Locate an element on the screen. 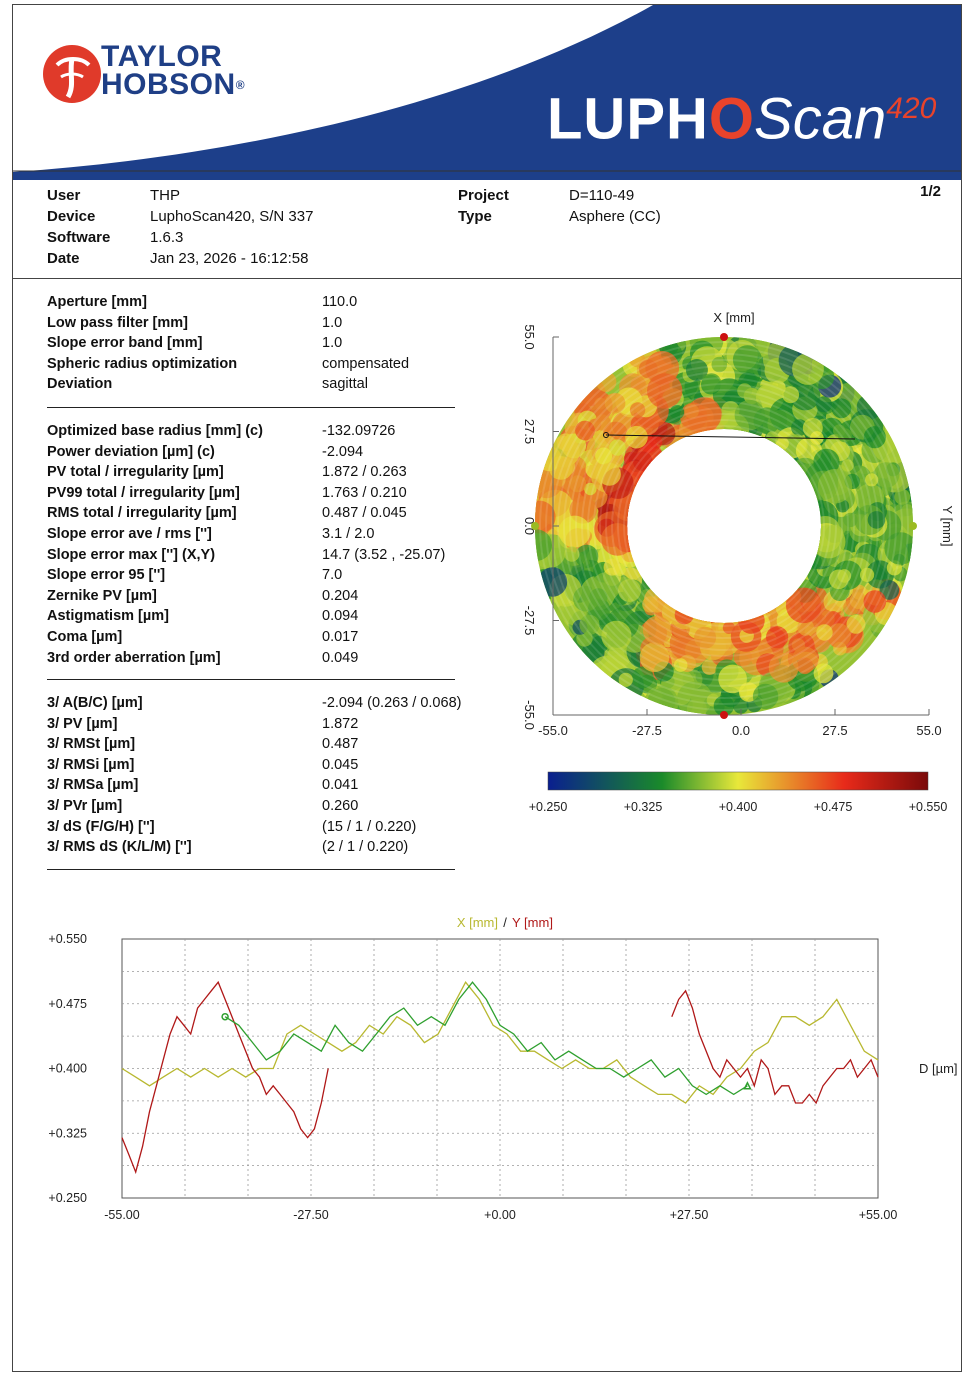  param-label: 3/ A(B/C) [µm] is located at coordinates (95, 703).